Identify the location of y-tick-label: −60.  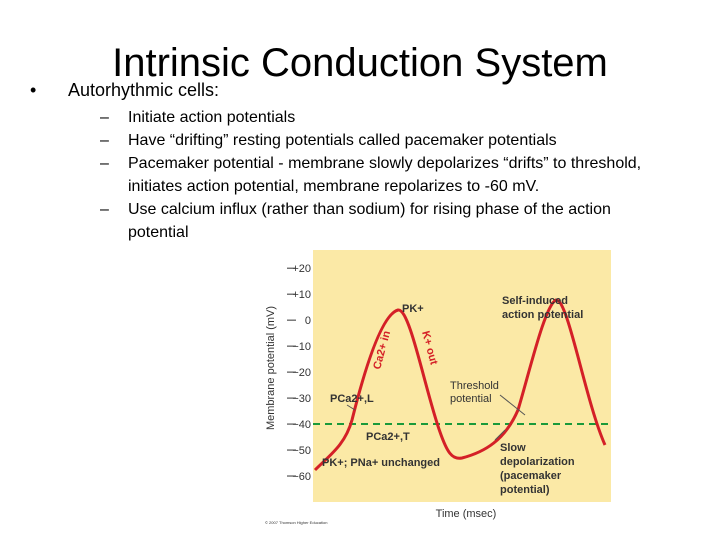
(301, 477).